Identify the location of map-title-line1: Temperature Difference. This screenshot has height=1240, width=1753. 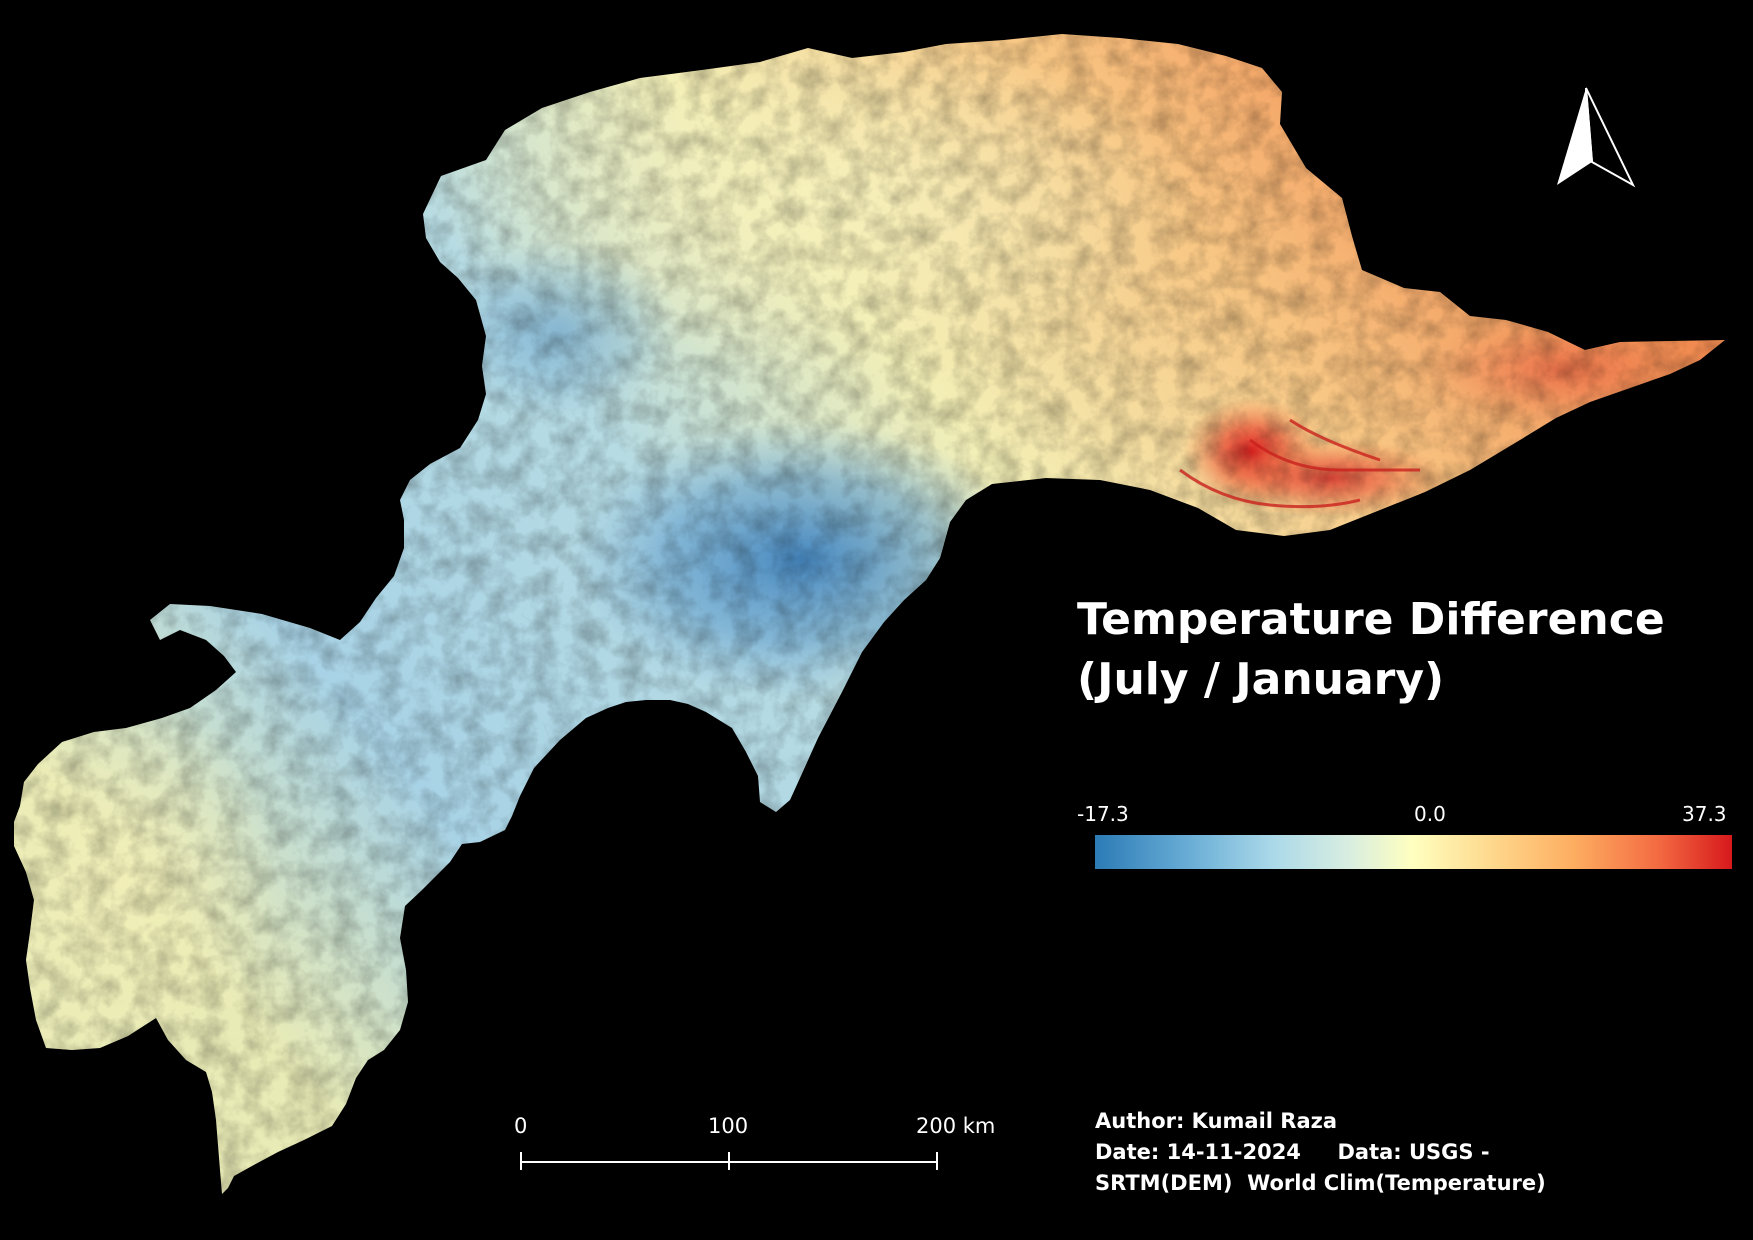
(1371, 619).